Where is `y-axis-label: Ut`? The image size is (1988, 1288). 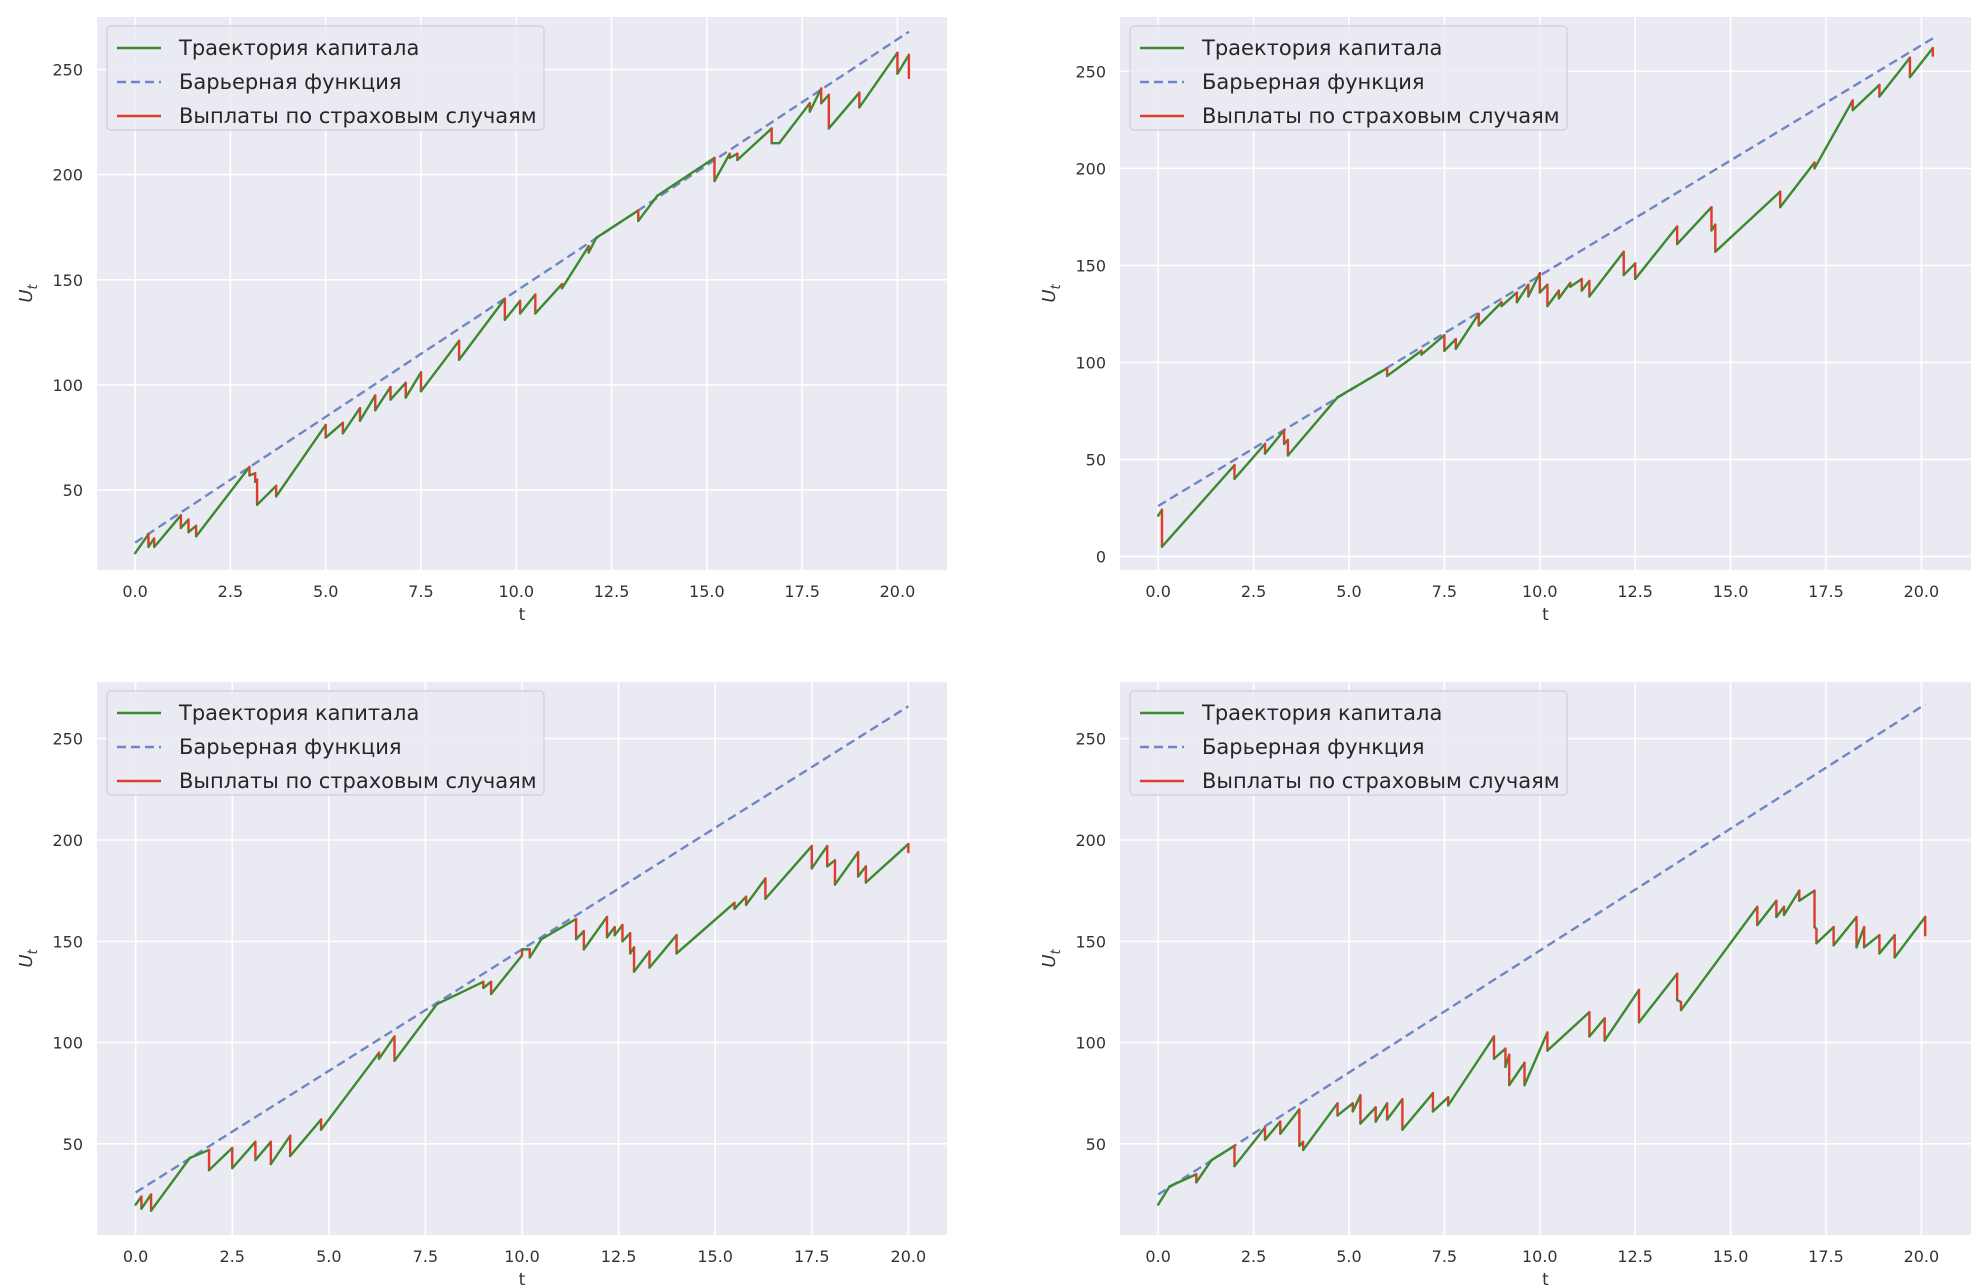 y-axis-label: Ut is located at coordinates (28, 292).